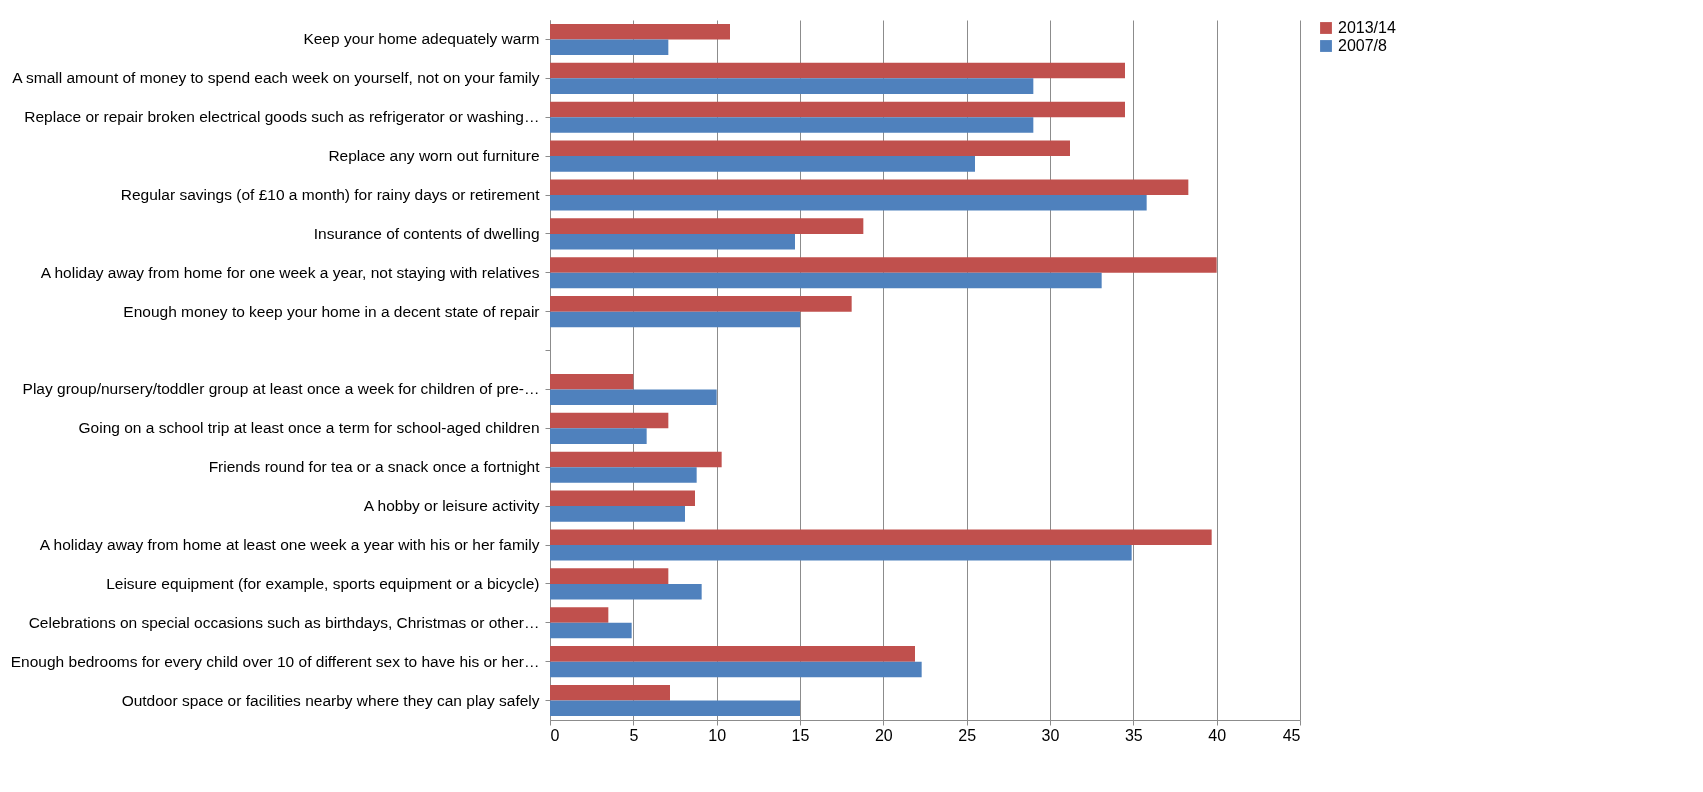 This screenshot has height=792, width=1703. What do you see at coordinates (1217, 735) in the screenshot?
I see `x-tick-label: 40` at bounding box center [1217, 735].